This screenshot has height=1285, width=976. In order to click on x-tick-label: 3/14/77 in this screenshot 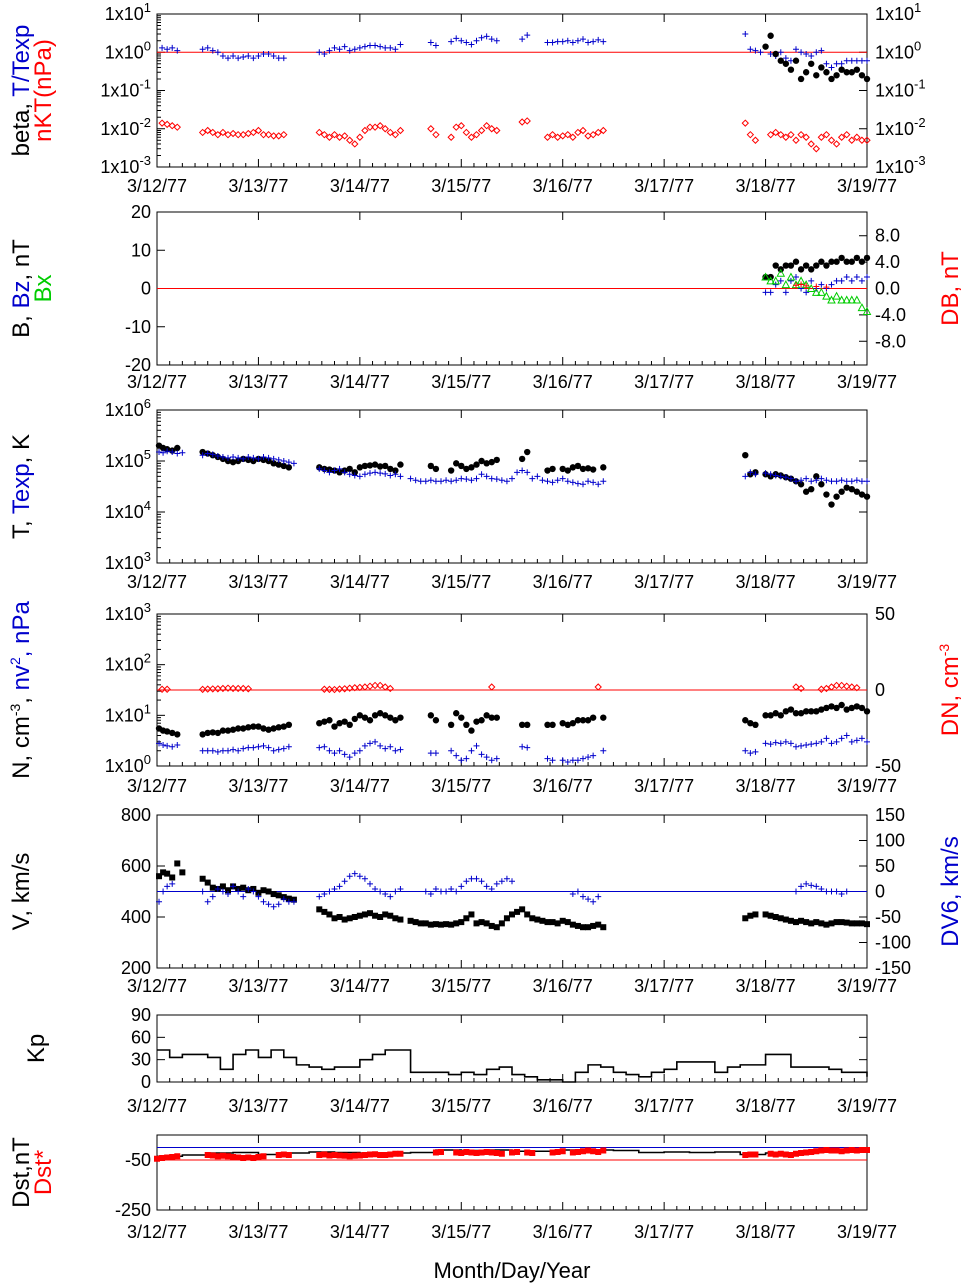, I will do `click(360, 786)`.